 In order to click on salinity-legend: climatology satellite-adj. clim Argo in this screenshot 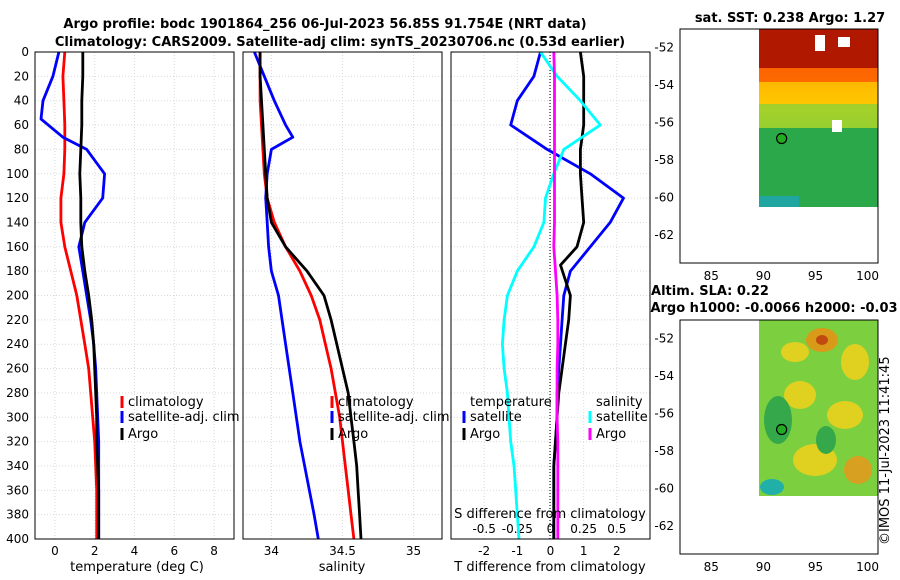, I will do `click(390, 418)`.